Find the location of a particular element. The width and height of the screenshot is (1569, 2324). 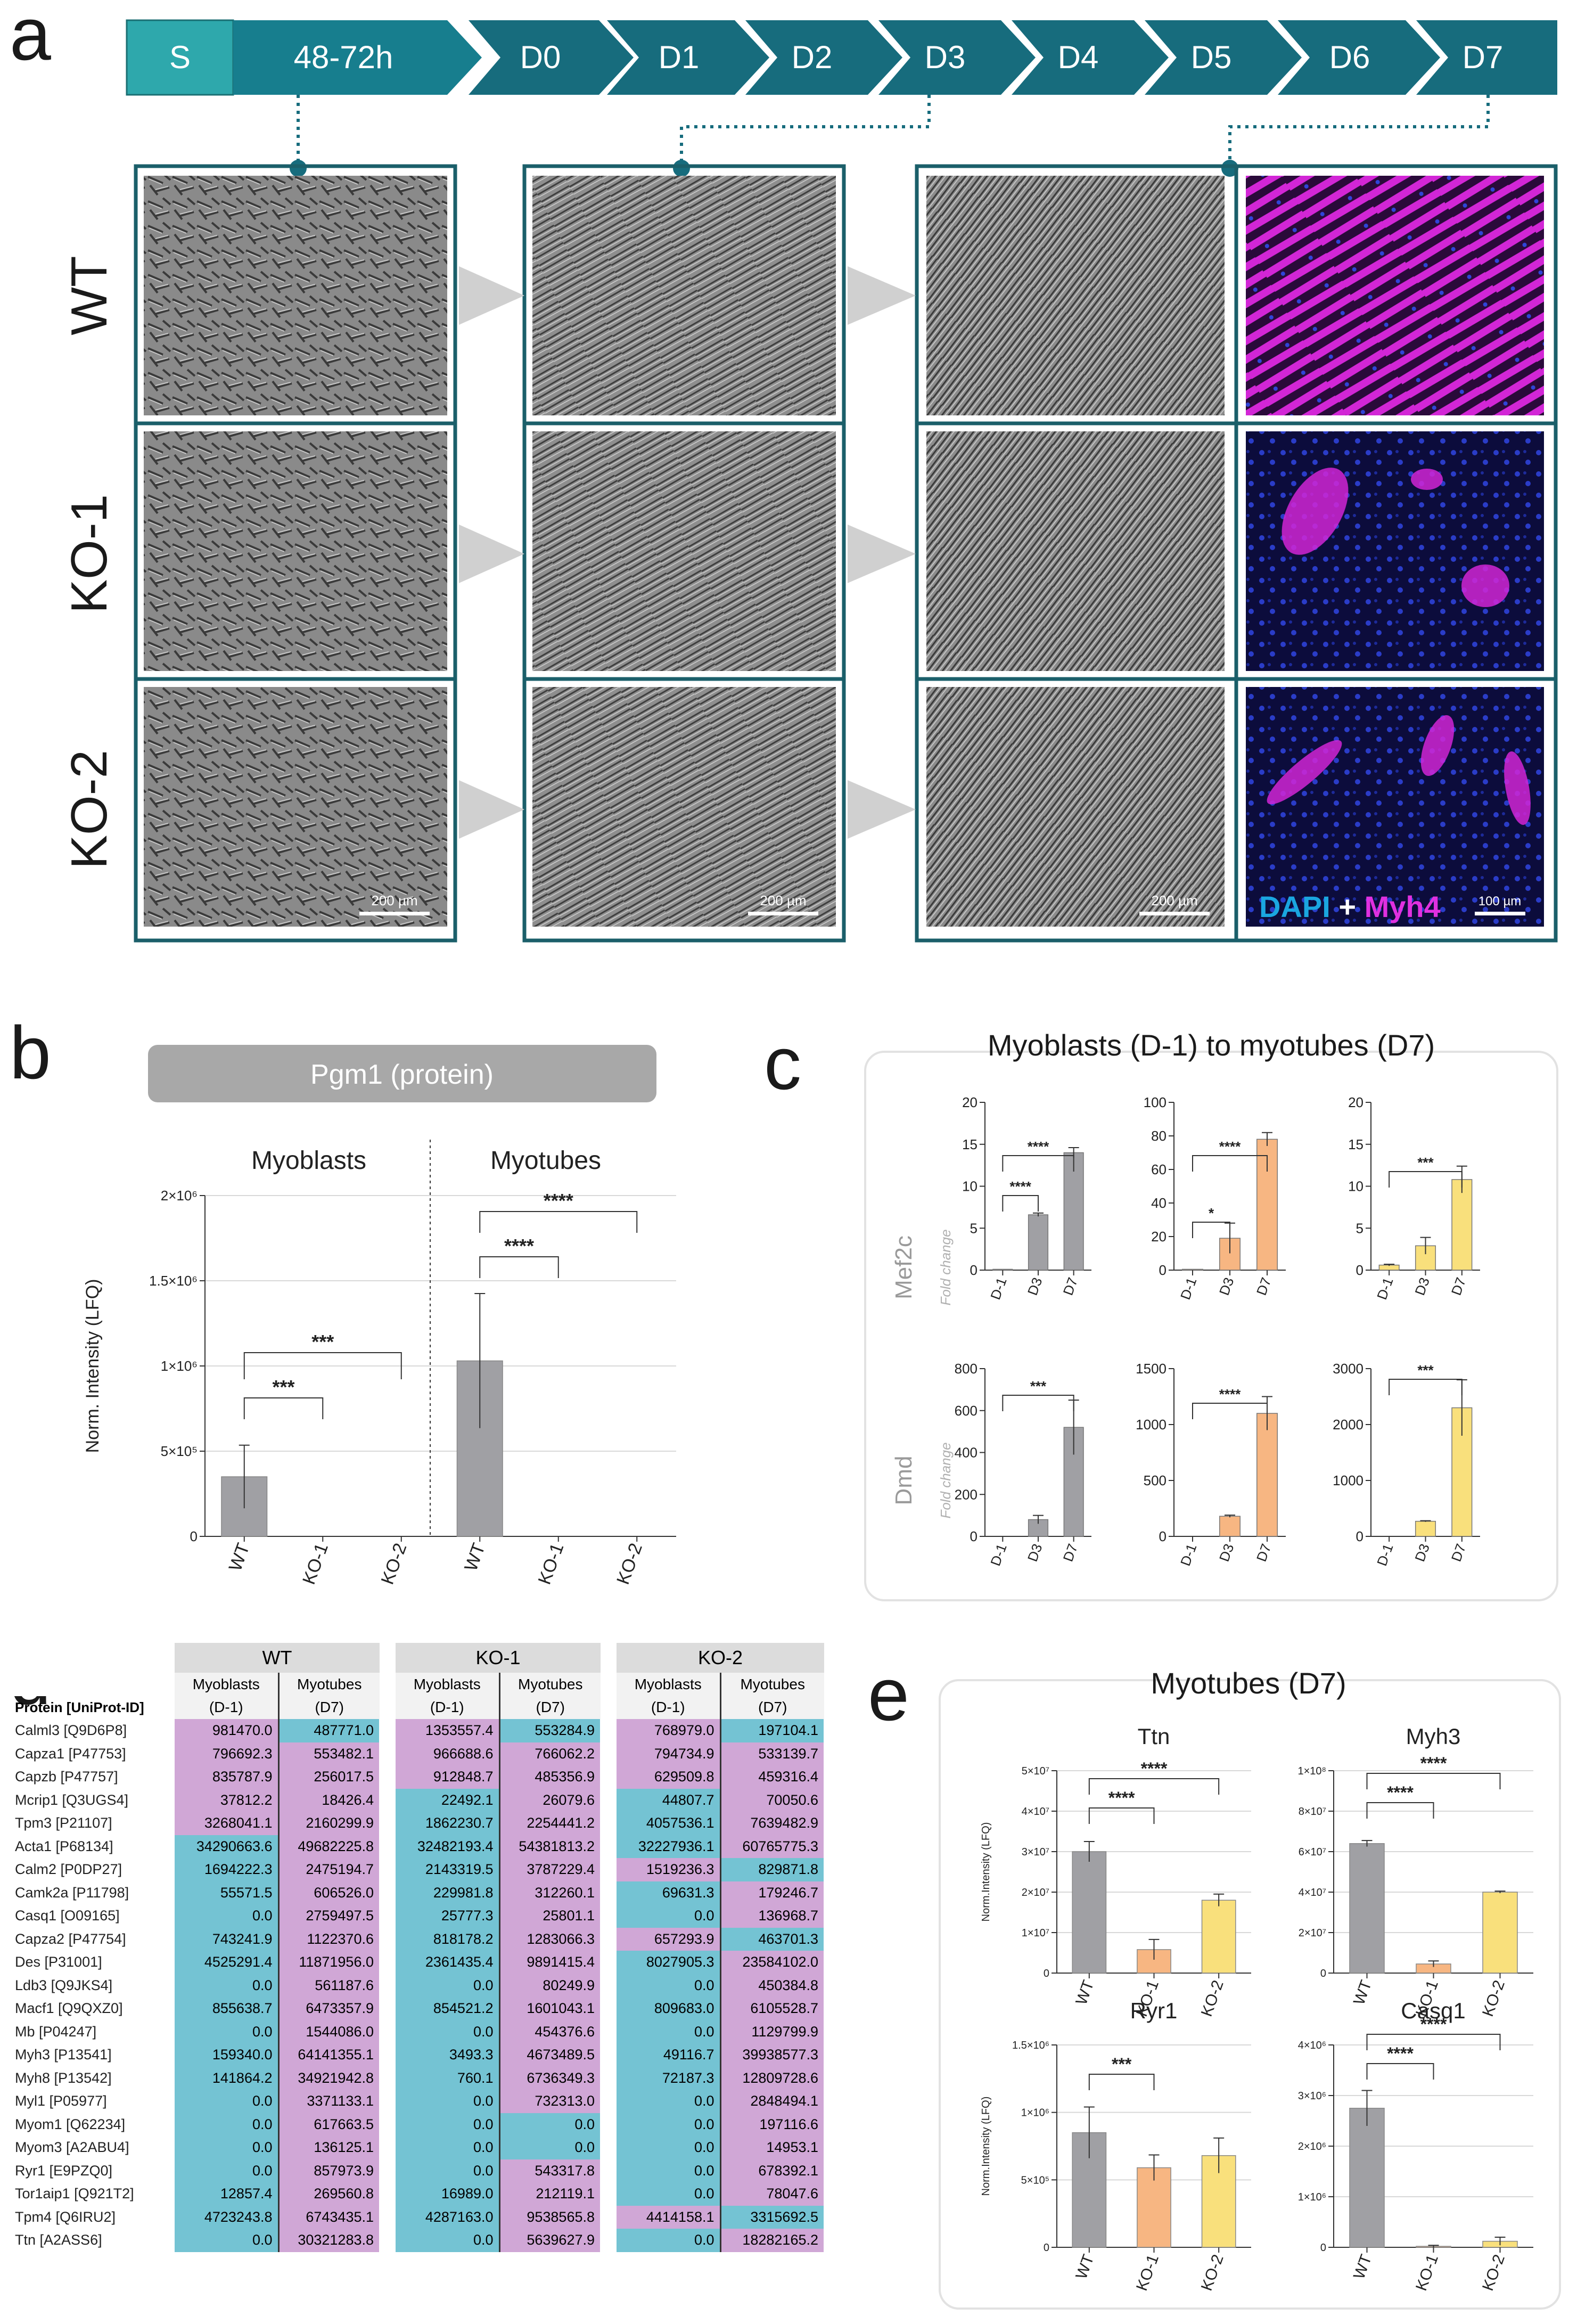

table-cell: 629509.8 is located at coordinates (669, 1777).